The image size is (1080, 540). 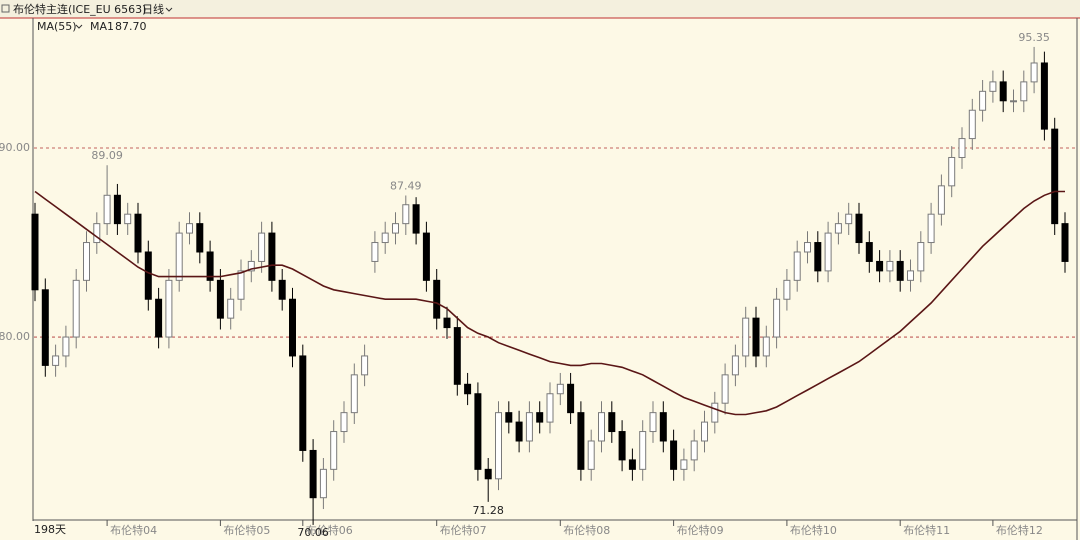 What do you see at coordinates (813, 530) in the screenshot?
I see `x-tick-label: 布伦特10` at bounding box center [813, 530].